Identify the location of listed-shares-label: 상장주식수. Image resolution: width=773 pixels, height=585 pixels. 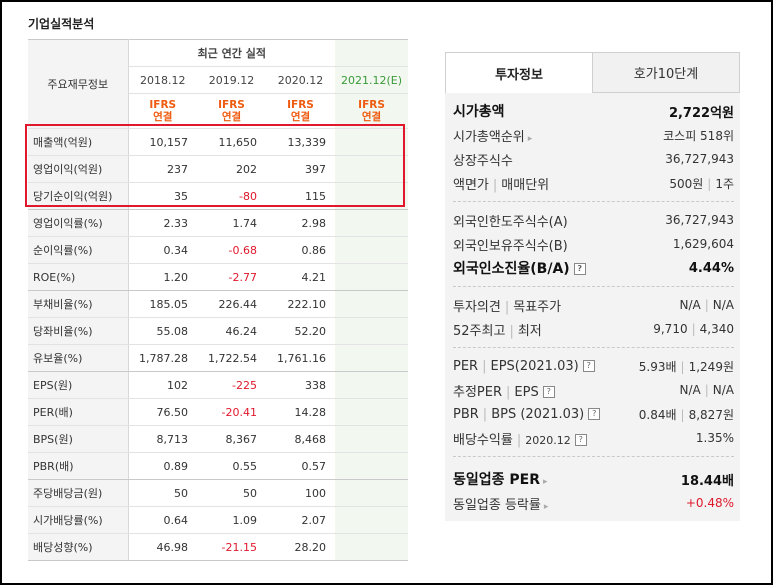
(483, 161).